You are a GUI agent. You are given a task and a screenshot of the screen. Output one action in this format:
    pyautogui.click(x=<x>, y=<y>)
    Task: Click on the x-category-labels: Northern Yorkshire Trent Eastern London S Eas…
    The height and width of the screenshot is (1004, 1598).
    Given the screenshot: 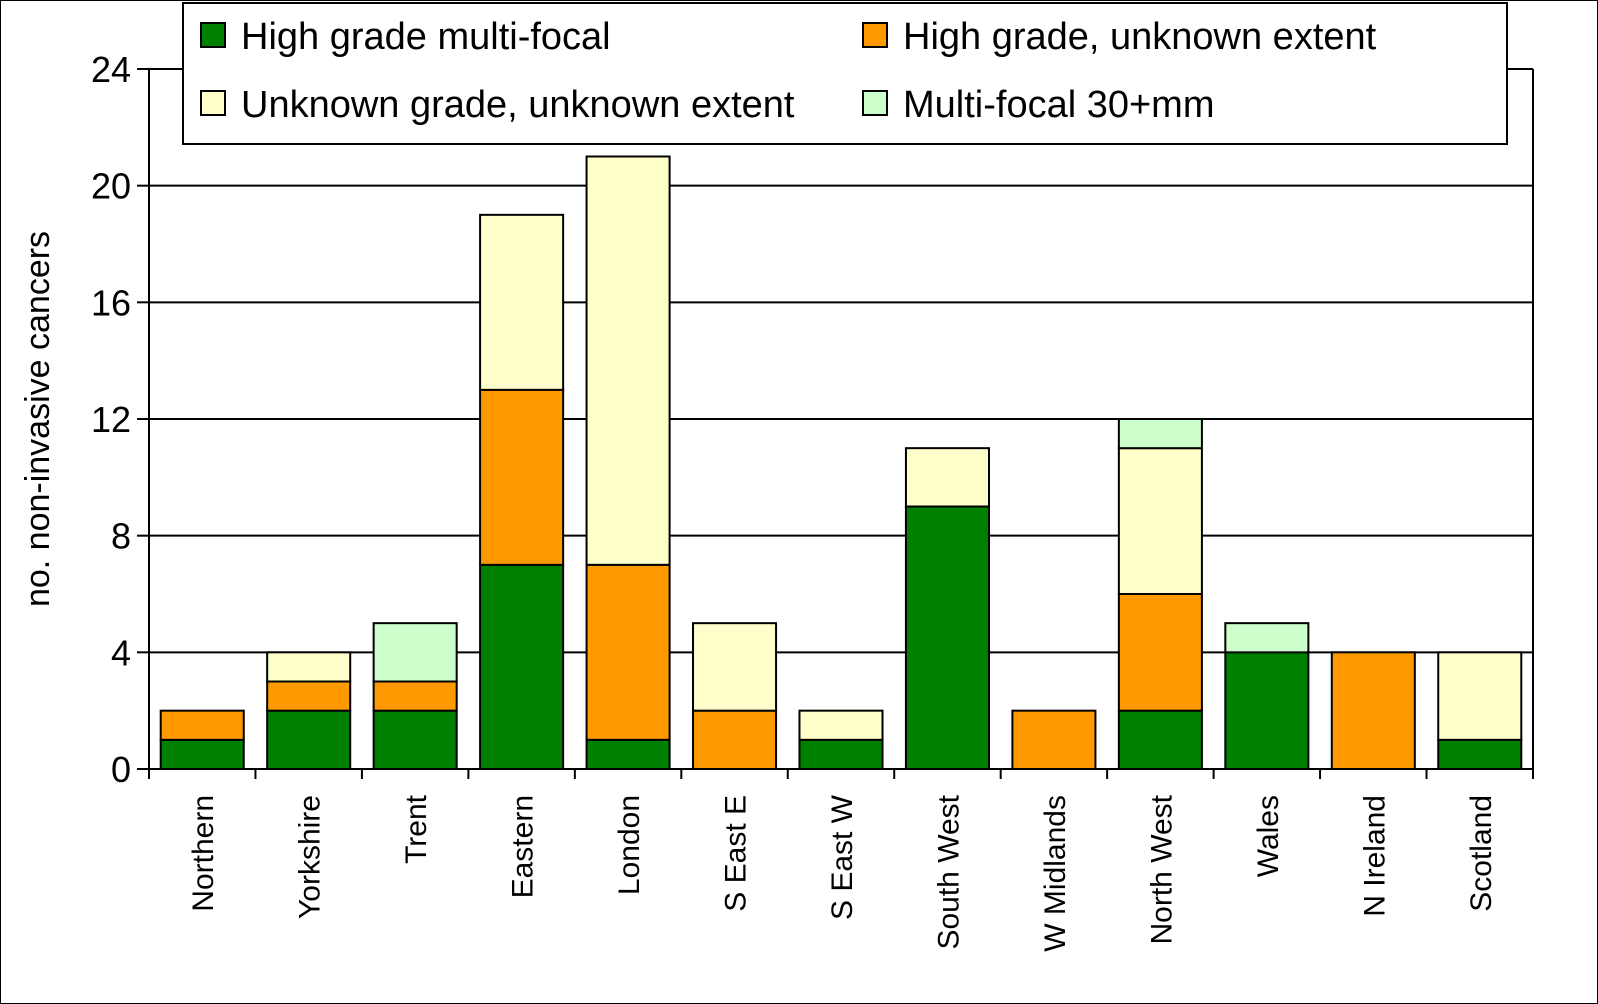 What is the action you would take?
    pyautogui.click(x=842, y=872)
    